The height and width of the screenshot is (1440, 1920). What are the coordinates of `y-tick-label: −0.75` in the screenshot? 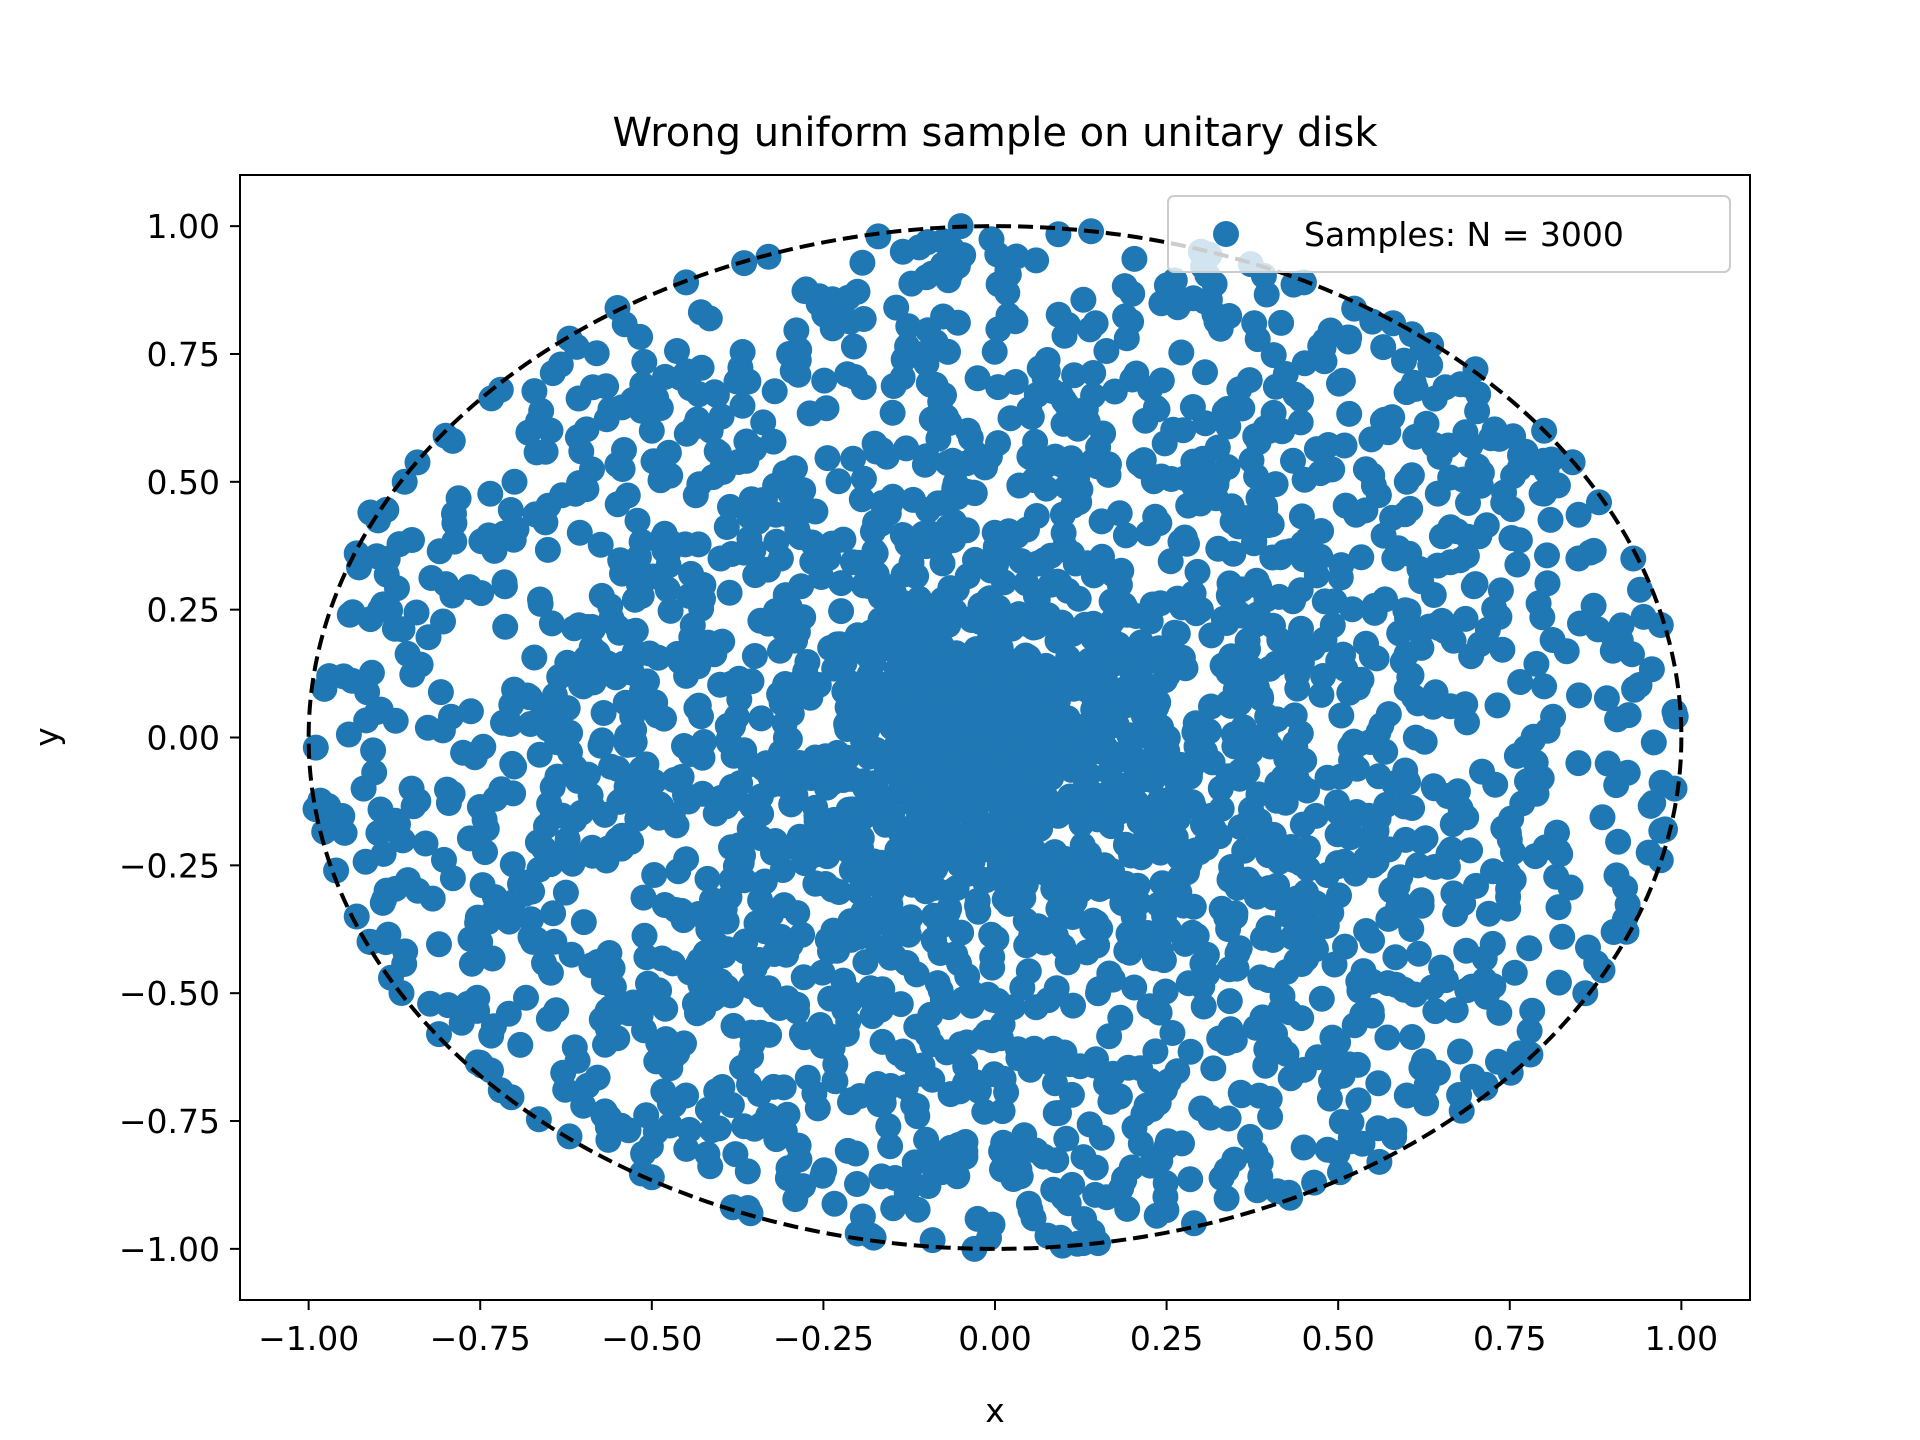 It's located at (169, 1121).